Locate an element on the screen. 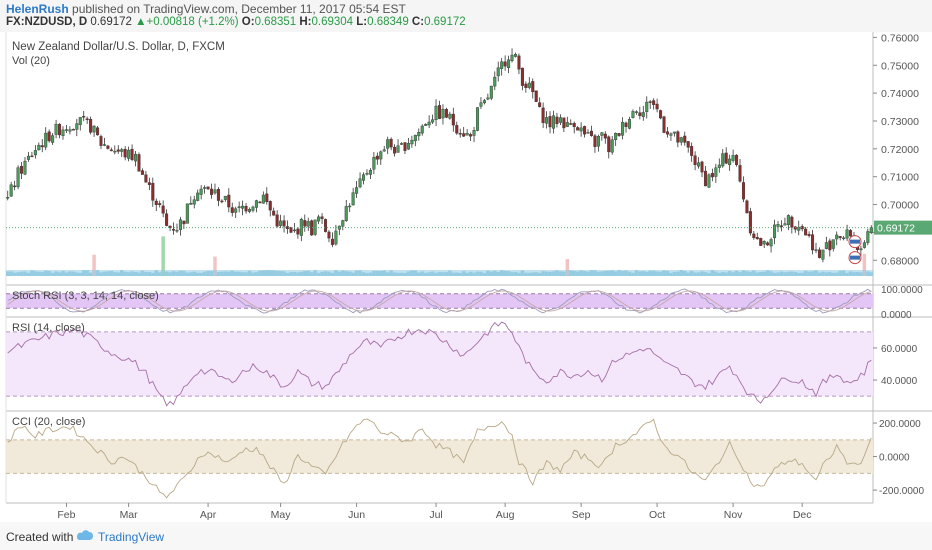 This screenshot has width=932, height=550. close-value: 0.69172 is located at coordinates (445, 22).